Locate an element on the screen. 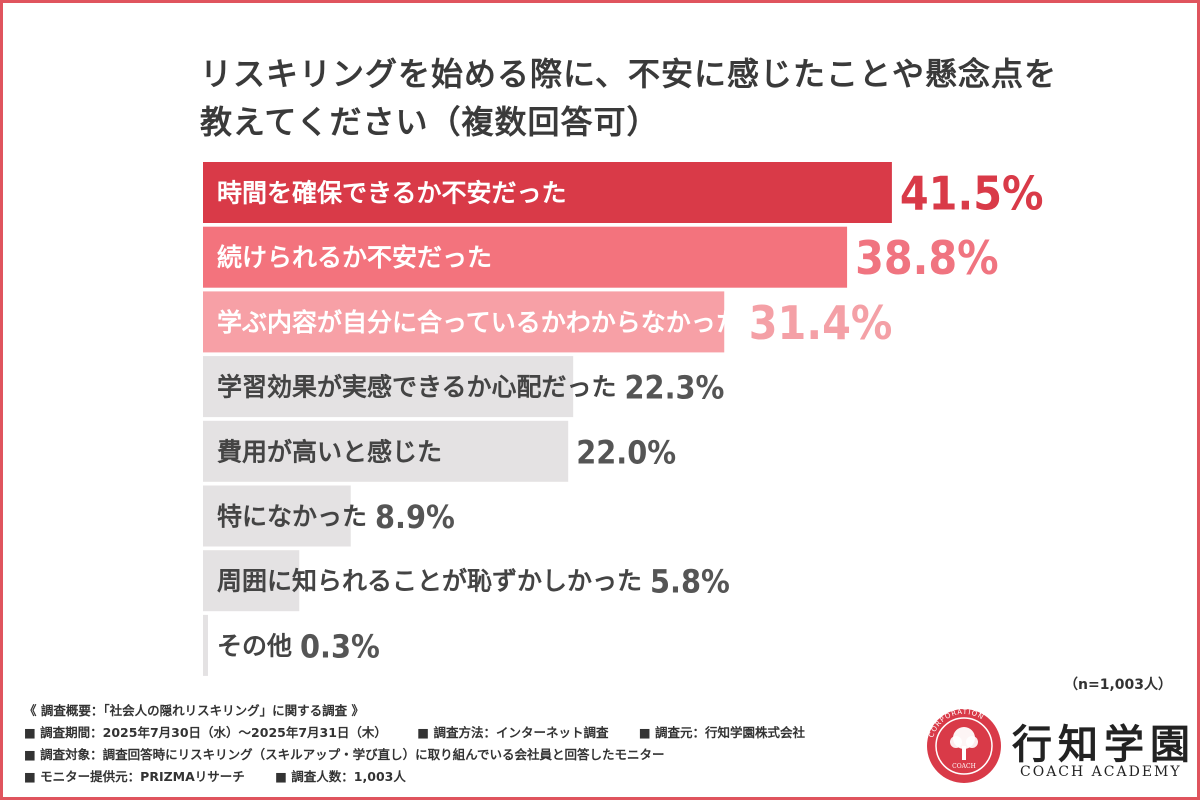 This screenshot has height=800, width=1200. sample-size: （n=1,003人） is located at coordinates (1118, 685).